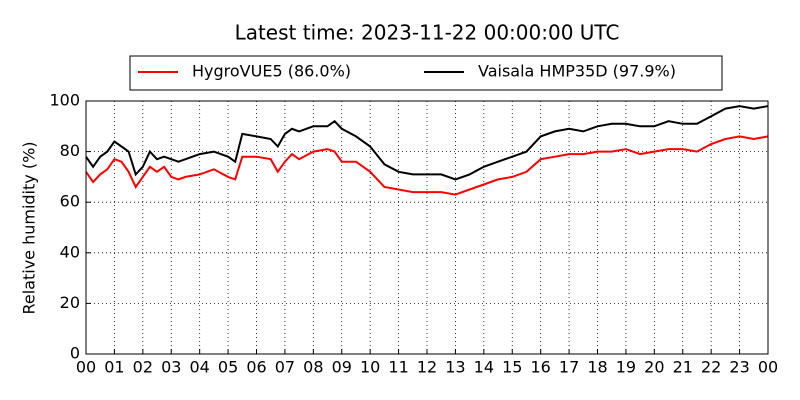 The image size is (800, 400). Describe the element at coordinates (75, 353) in the screenshot. I see `y-tick-label: 0` at that location.